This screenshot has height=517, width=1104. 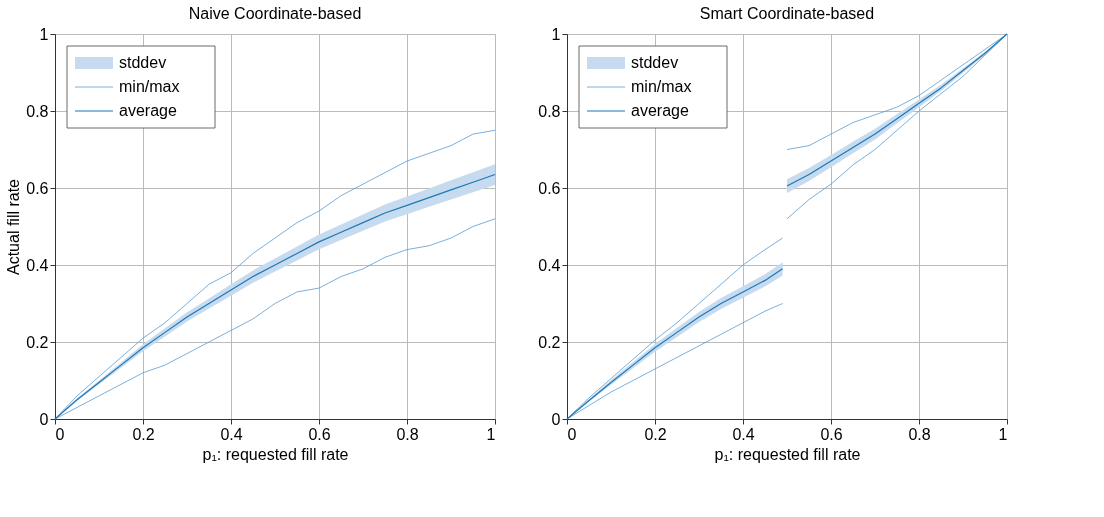 I want to click on chart-title: Smart Coordinate-based, so click(x=787, y=13).